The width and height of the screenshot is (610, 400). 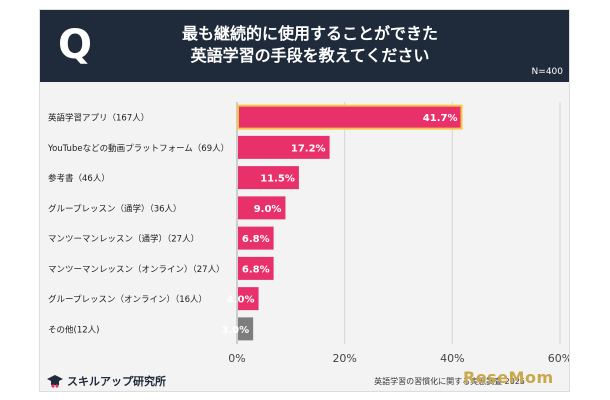 I want to click on data-label: 3.0%, so click(x=235, y=330).